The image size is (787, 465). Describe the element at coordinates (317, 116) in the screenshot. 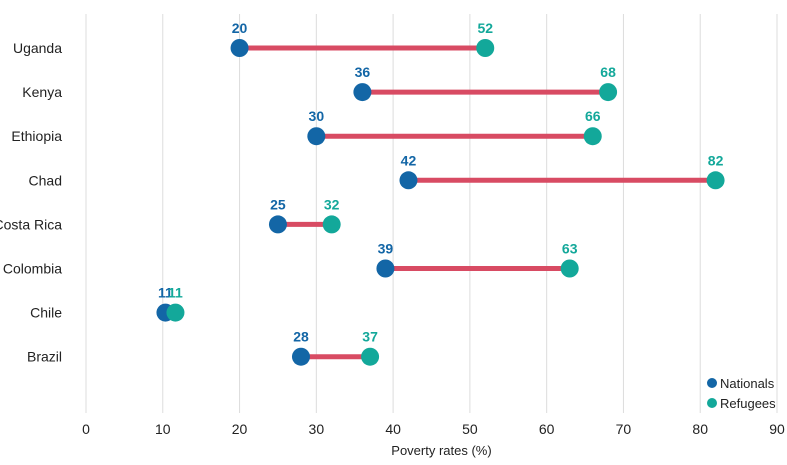

I see `nationals-value-label: 30` at that location.